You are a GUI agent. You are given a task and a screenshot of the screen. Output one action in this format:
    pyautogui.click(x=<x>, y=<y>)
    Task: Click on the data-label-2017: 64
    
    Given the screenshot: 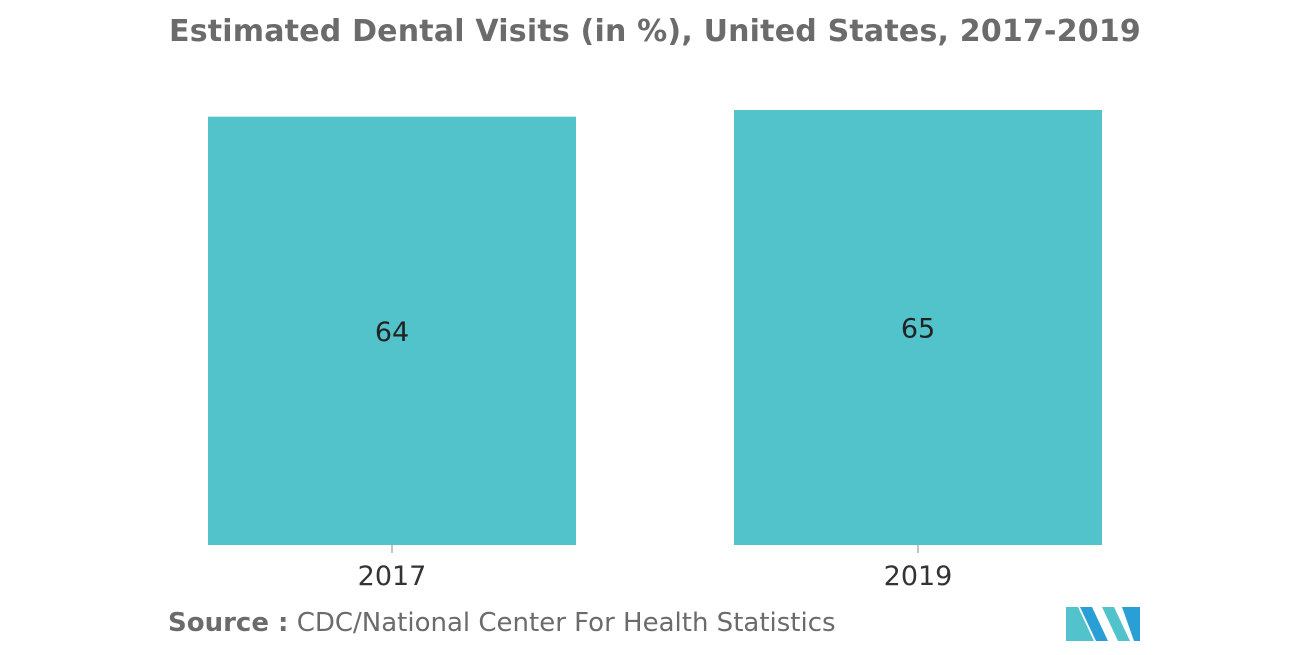 What is the action you would take?
    pyautogui.click(x=392, y=332)
    